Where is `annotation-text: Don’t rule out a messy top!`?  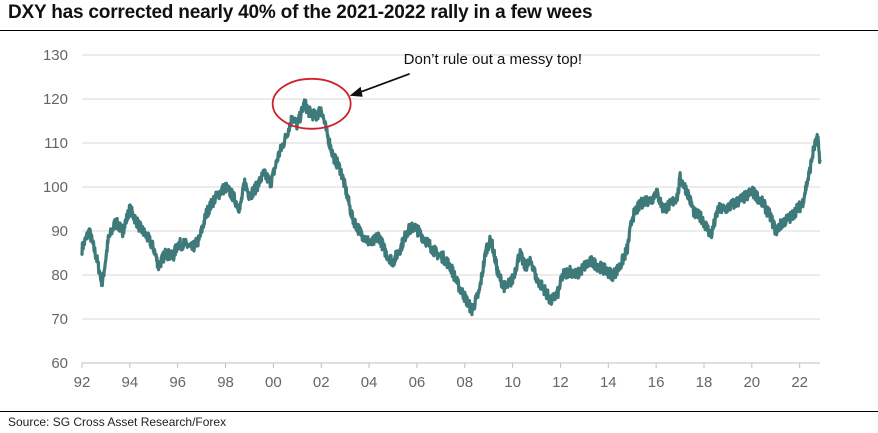
annotation-text: Don’t rule out a messy top! is located at coordinates (493, 59).